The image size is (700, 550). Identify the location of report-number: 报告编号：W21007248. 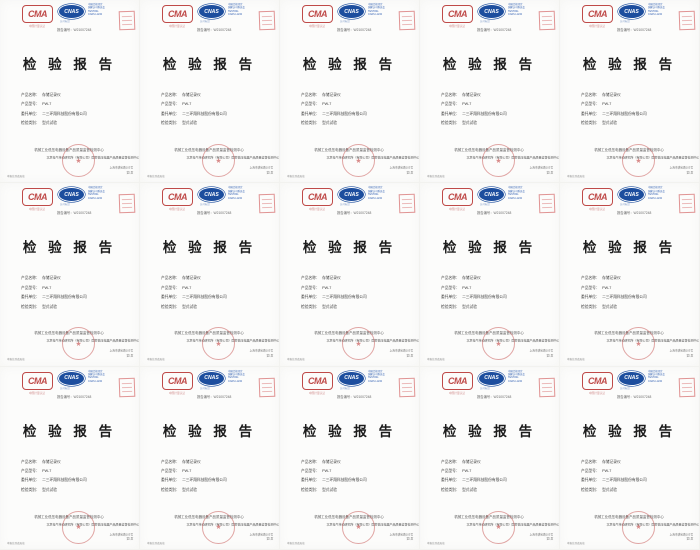
(74, 30).